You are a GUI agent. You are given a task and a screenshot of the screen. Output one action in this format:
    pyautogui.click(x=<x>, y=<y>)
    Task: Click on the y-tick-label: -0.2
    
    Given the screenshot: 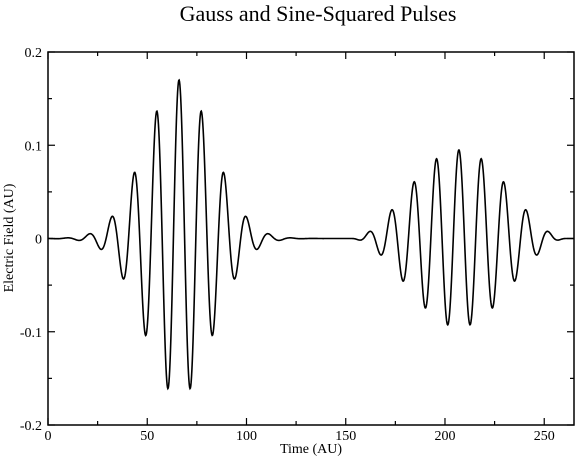 What is the action you would take?
    pyautogui.click(x=31, y=426)
    